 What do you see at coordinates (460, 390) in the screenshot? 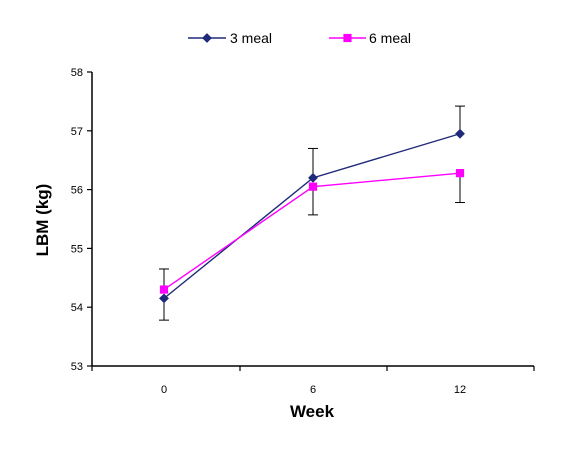
I see `x-tick-label-12: 12` at bounding box center [460, 390].